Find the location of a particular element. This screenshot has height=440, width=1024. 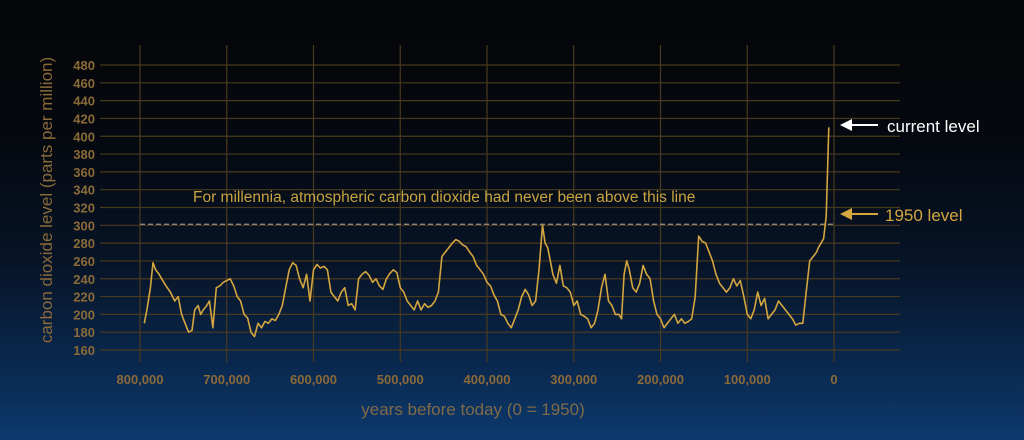

x-tick-label: 300,000 is located at coordinates (573, 379).